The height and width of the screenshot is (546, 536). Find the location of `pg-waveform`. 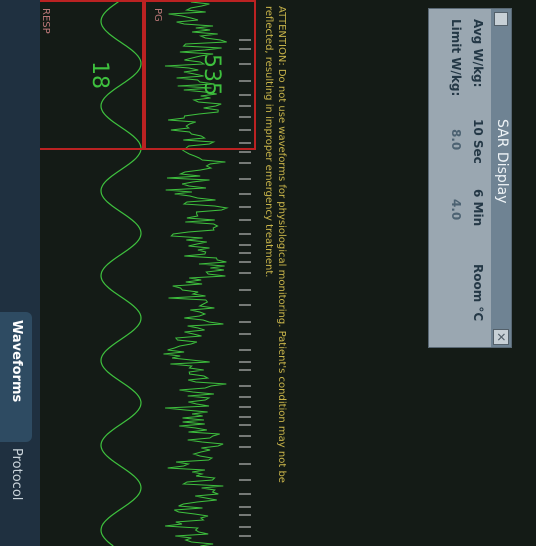

pg-waveform is located at coordinates (196, 273).